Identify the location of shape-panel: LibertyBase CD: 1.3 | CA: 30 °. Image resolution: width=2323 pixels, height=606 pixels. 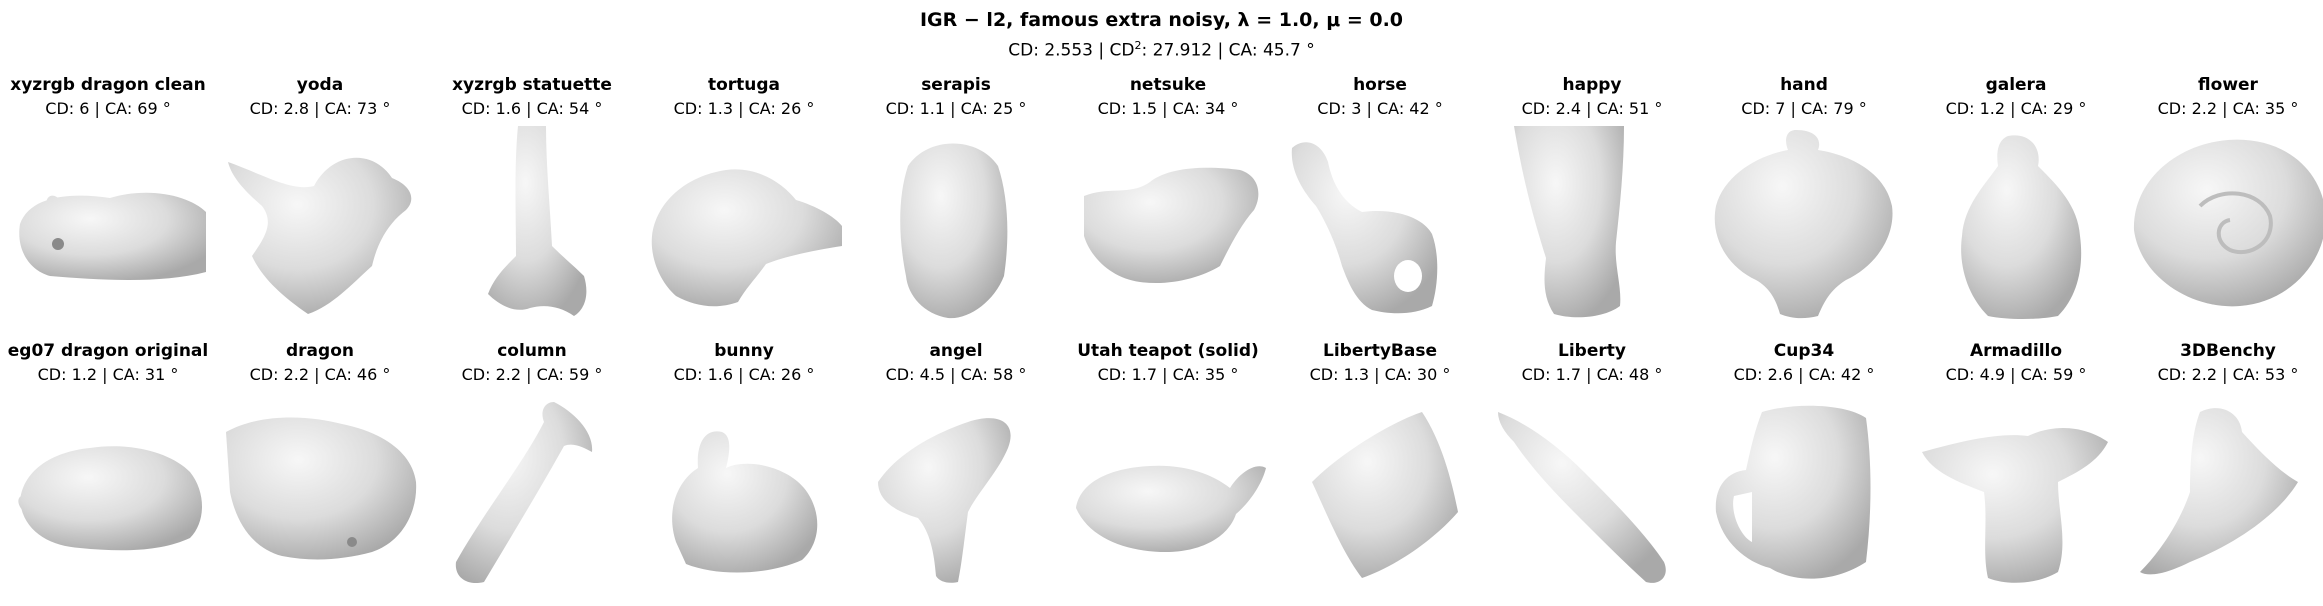
(1380, 473).